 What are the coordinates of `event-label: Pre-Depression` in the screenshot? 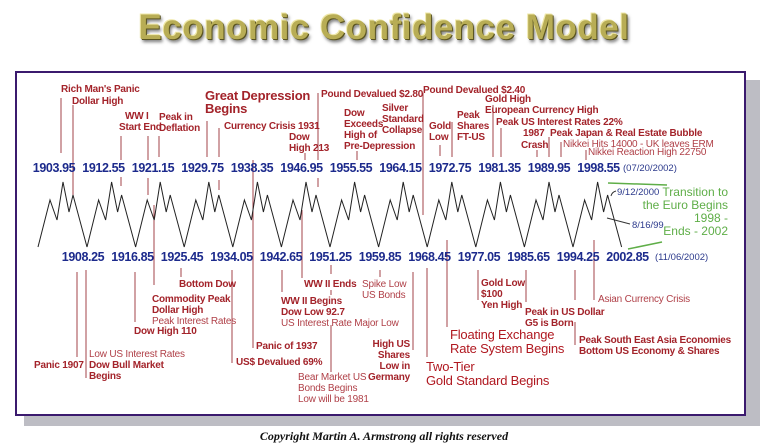 It's located at (380, 146).